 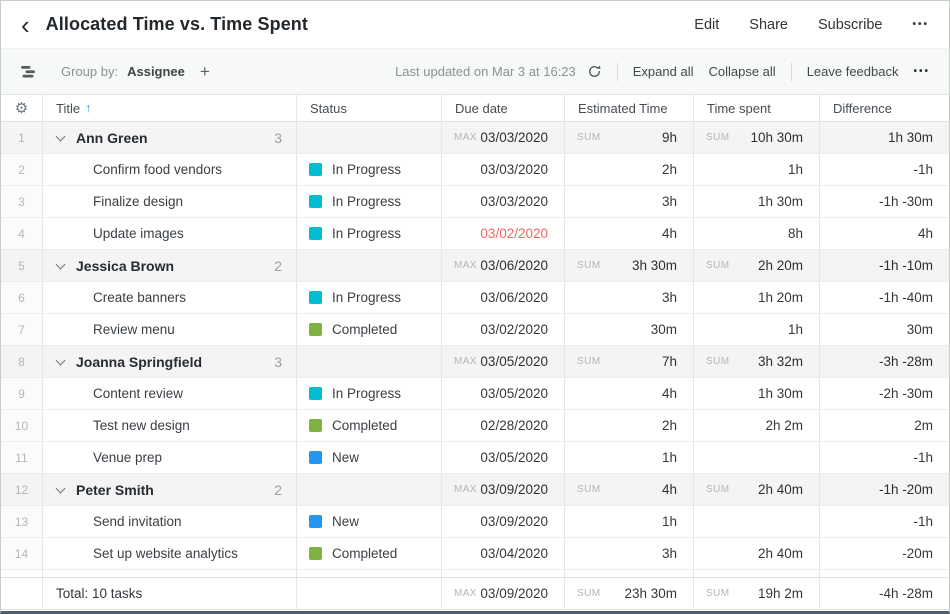 What do you see at coordinates (170, 201) in the screenshot?
I see `title-cell: Finalize design` at bounding box center [170, 201].